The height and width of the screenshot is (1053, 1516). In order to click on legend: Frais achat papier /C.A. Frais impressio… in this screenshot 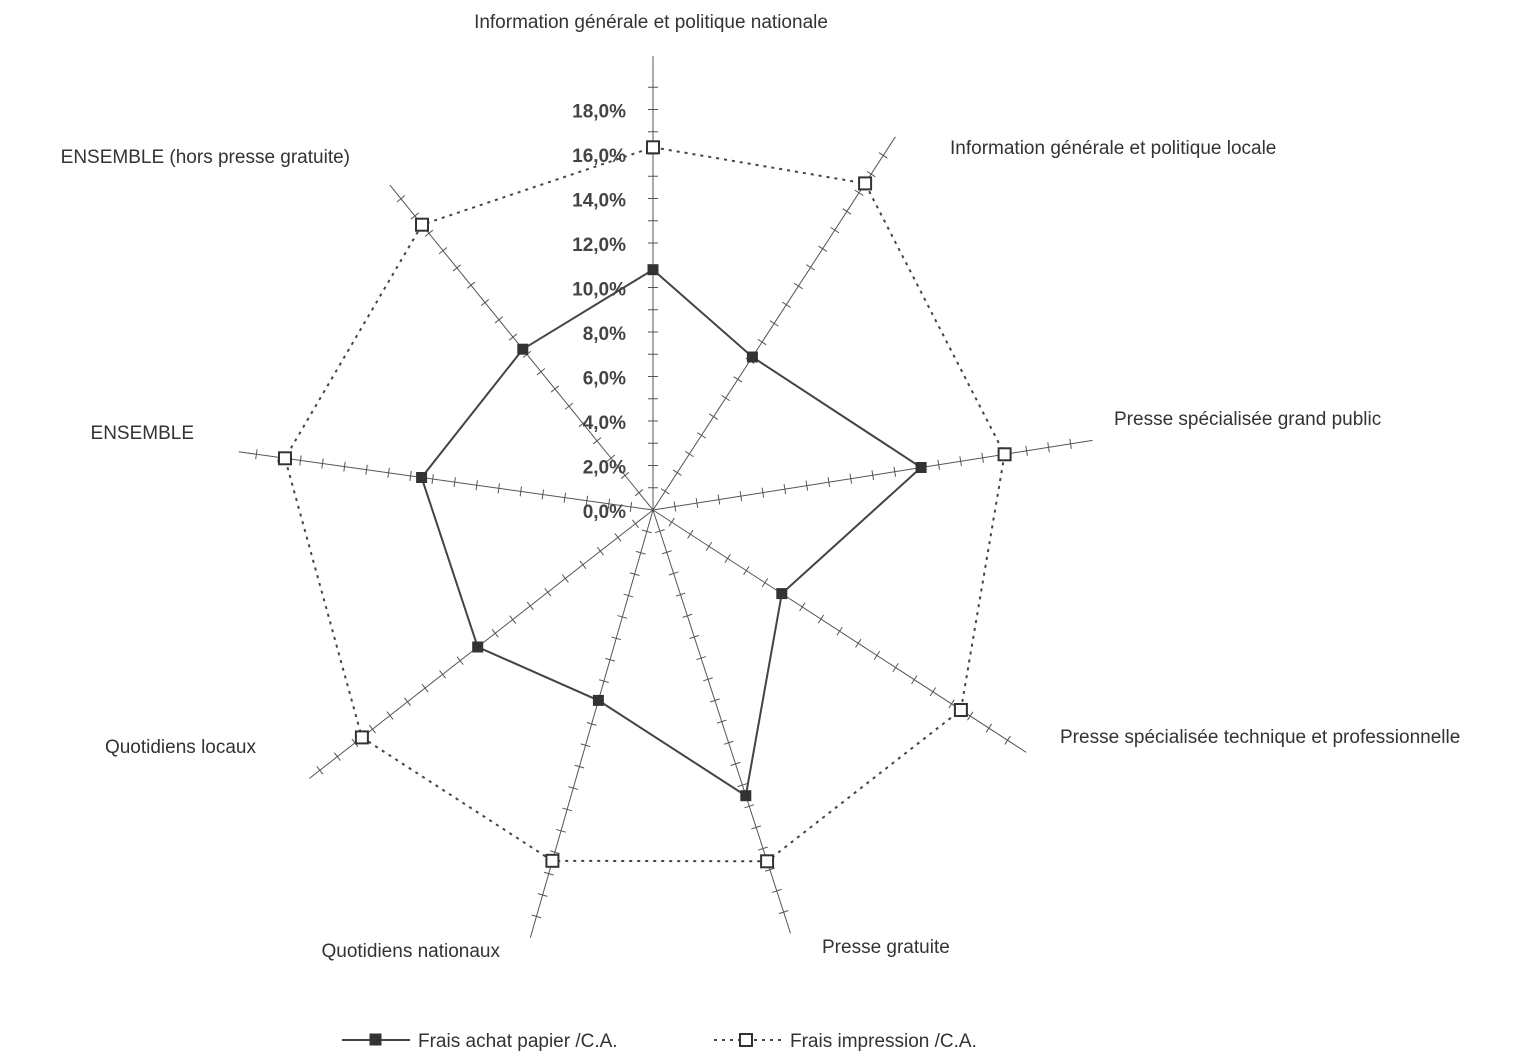, I will do `click(659, 1041)`.